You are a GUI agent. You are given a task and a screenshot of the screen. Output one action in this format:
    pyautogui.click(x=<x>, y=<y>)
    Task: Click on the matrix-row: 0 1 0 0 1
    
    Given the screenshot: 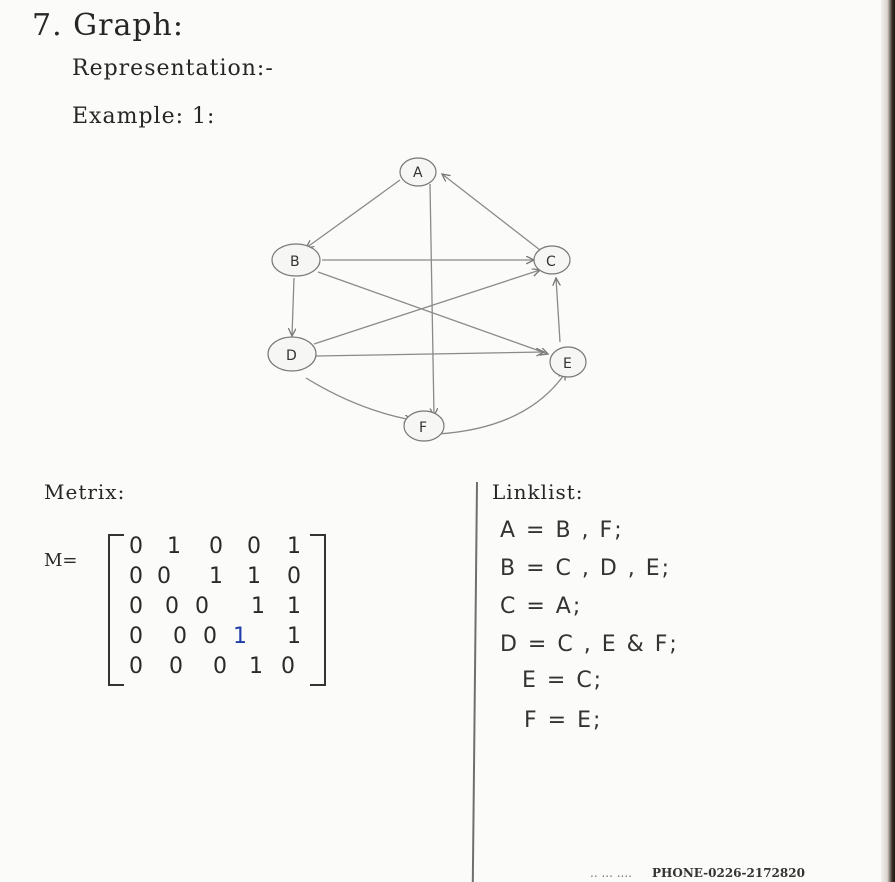 What is the action you would take?
    pyautogui.click(x=218, y=549)
    